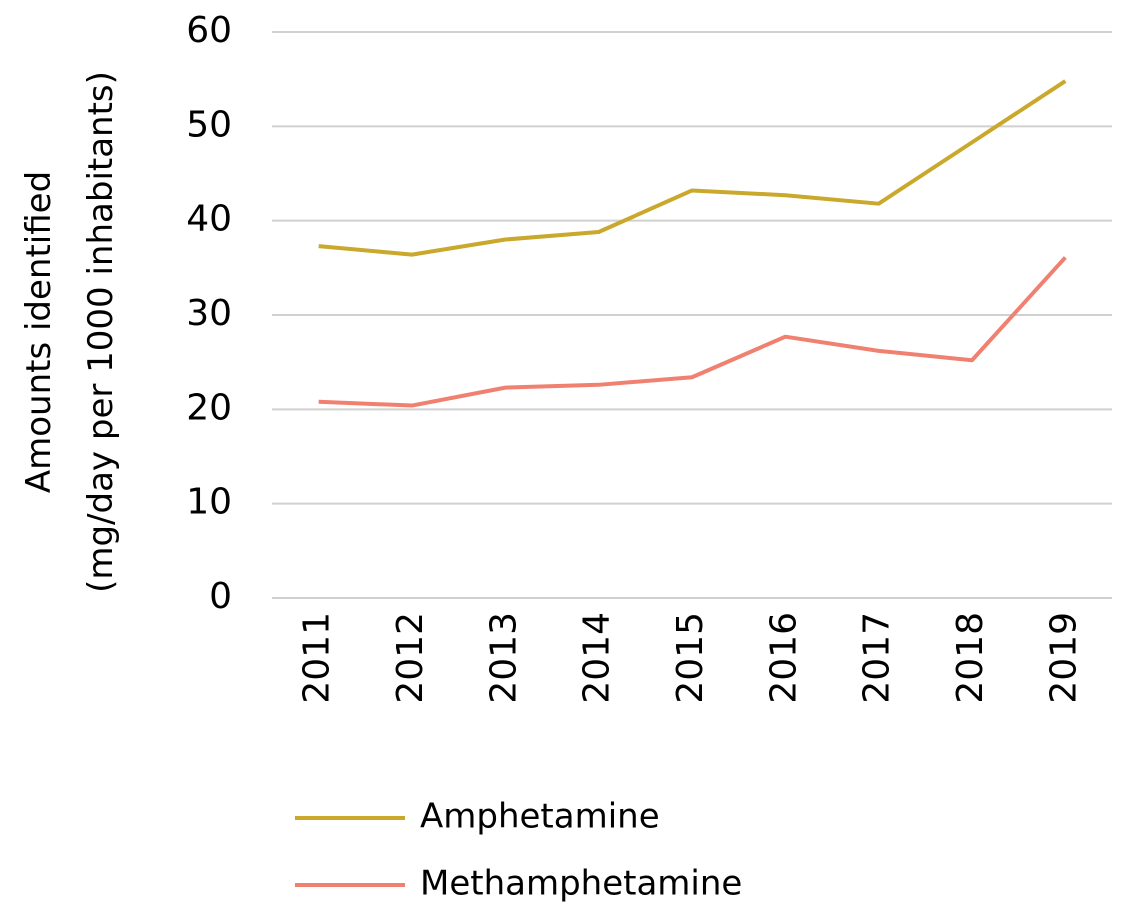 The image size is (1125, 907). I want to click on legend-label: Methamphetamine, so click(581, 884).